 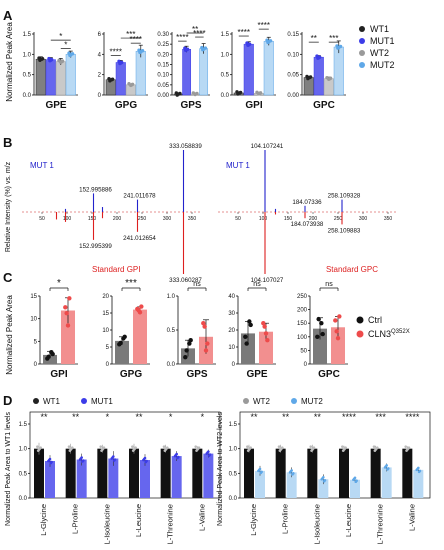 What do you see at coordinates (51, 401) in the screenshot?
I see `panelD-legend-WT1: WT1` at bounding box center [51, 401].